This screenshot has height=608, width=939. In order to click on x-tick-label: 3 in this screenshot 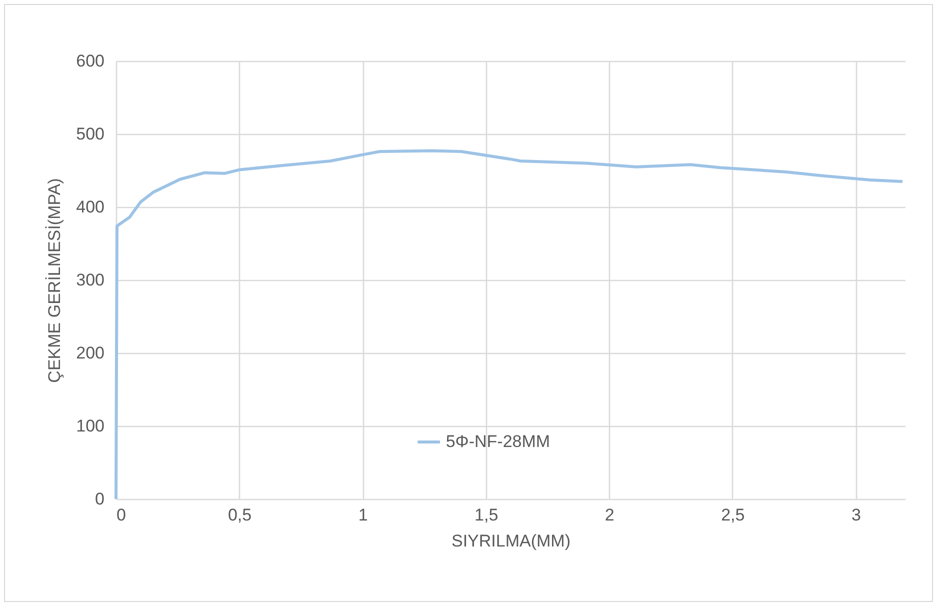, I will do `click(856, 515)`.